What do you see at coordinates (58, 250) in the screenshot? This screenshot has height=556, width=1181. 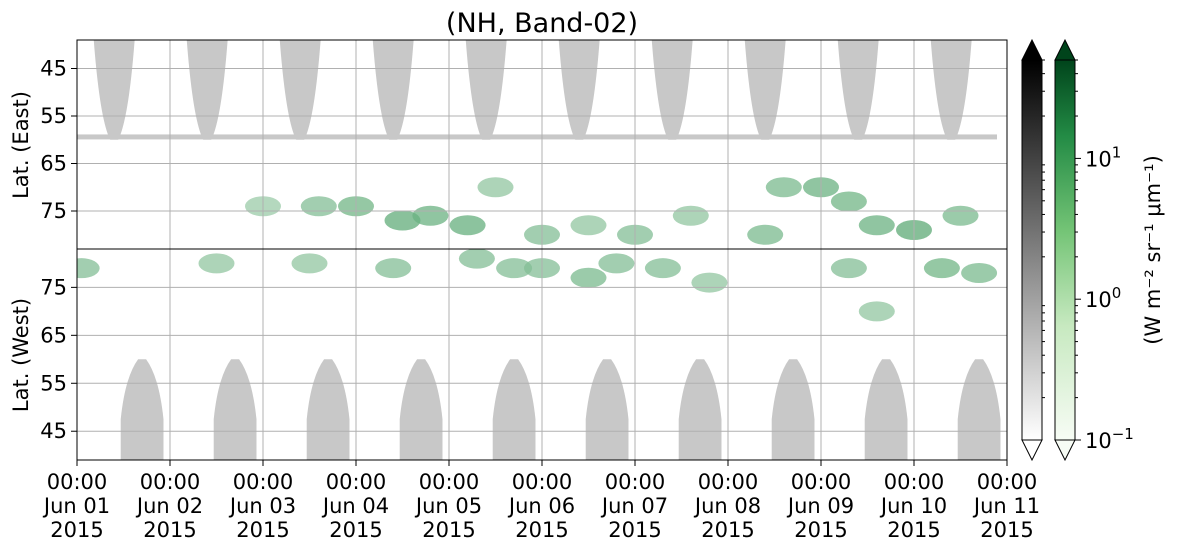 I see `y-ticks: 45 55 65 75 75 65 55 45` at bounding box center [58, 250].